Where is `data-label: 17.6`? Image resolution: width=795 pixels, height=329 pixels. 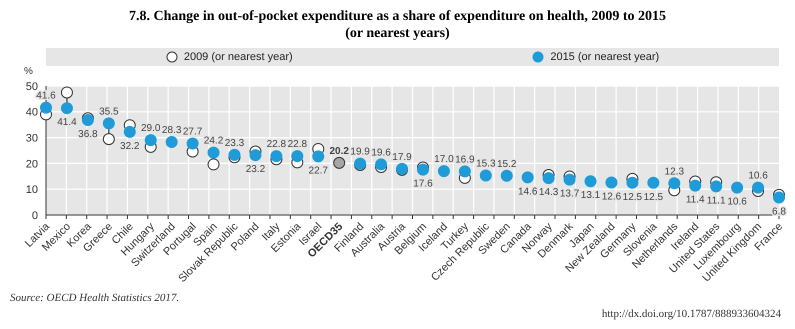
data-label: 17.6 is located at coordinates (423, 184).